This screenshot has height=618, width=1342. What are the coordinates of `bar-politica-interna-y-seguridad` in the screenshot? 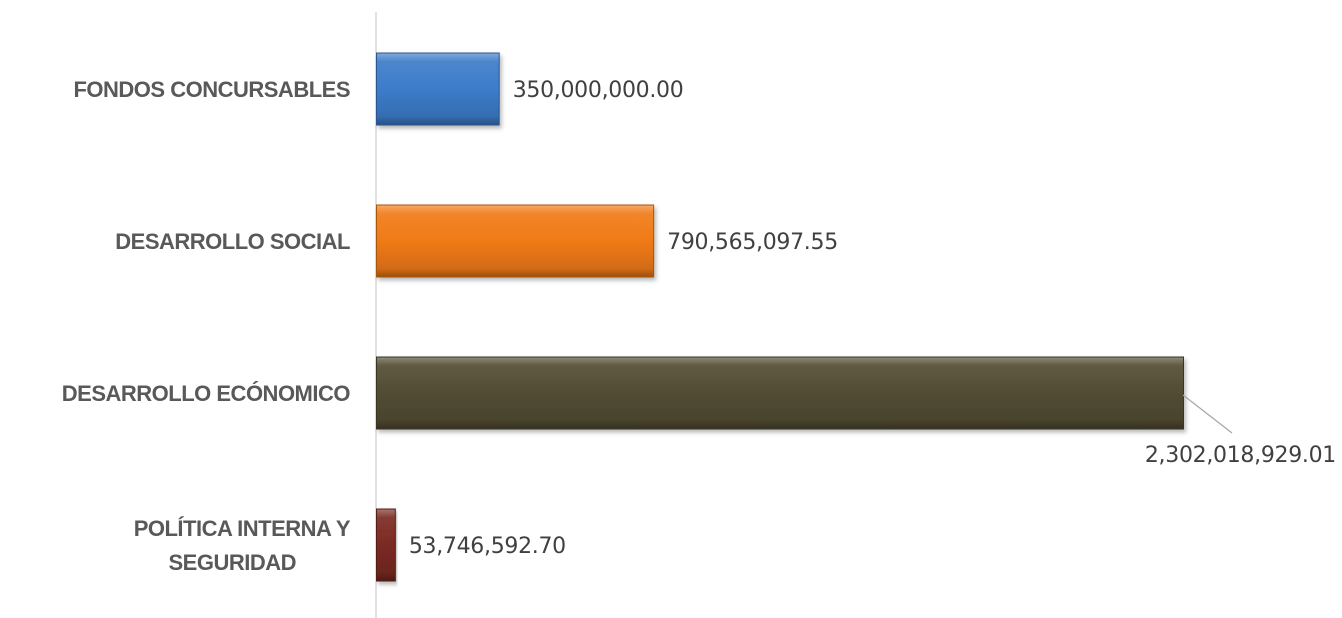 It's located at (386, 545).